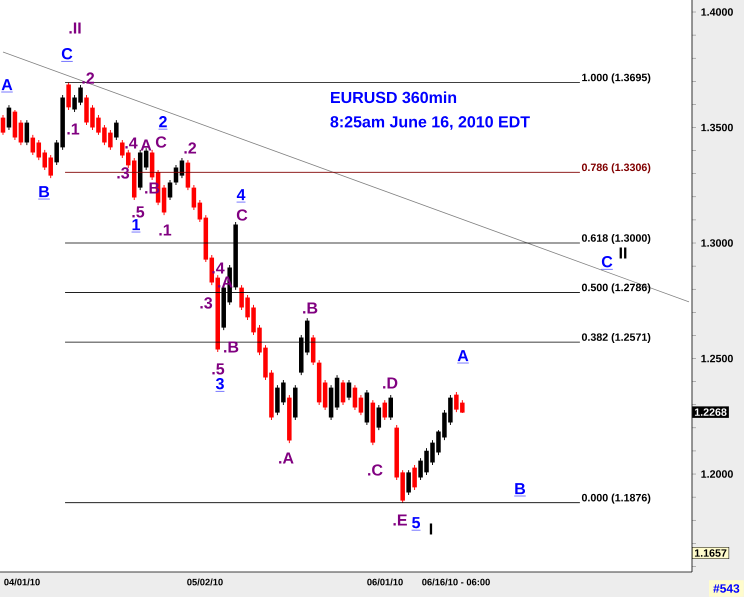 The image size is (744, 597). I want to click on text: 06/01/10, so click(385, 582).